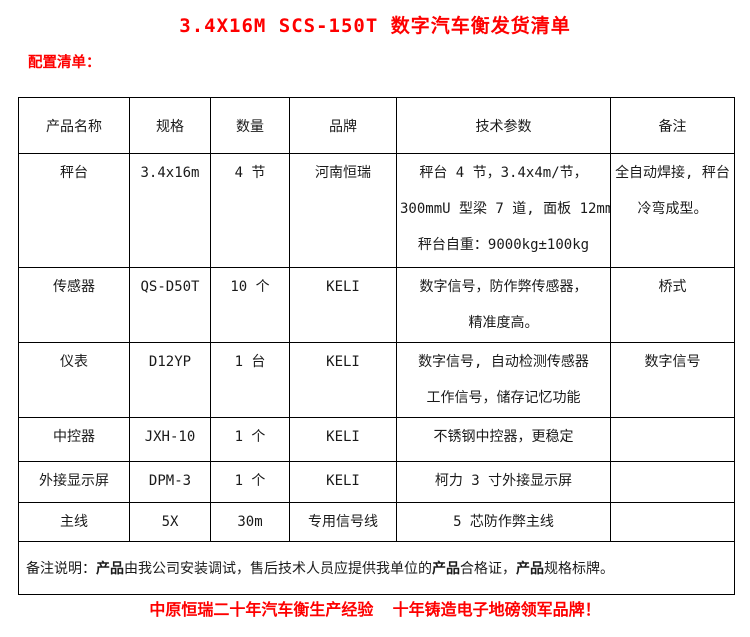  I want to click on brand-cell: 专用信号线, so click(343, 522).